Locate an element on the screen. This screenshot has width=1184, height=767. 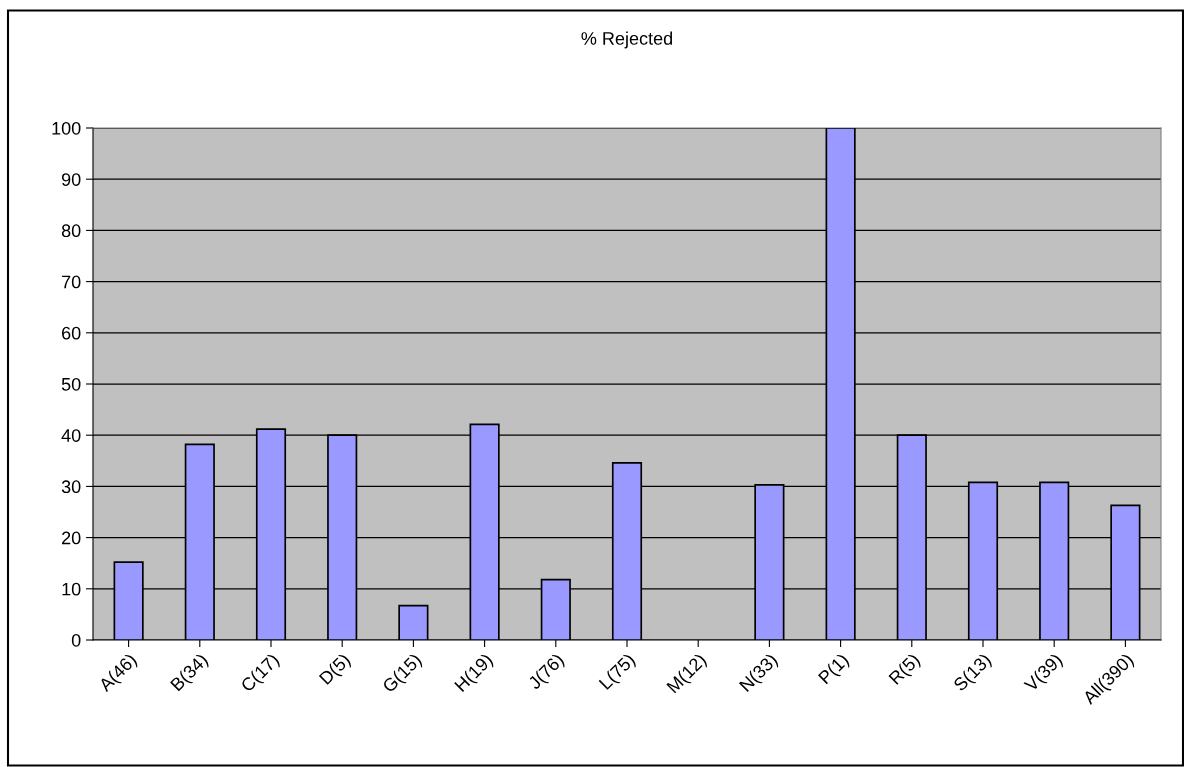
y-tick-label: 80 is located at coordinates (71, 231).